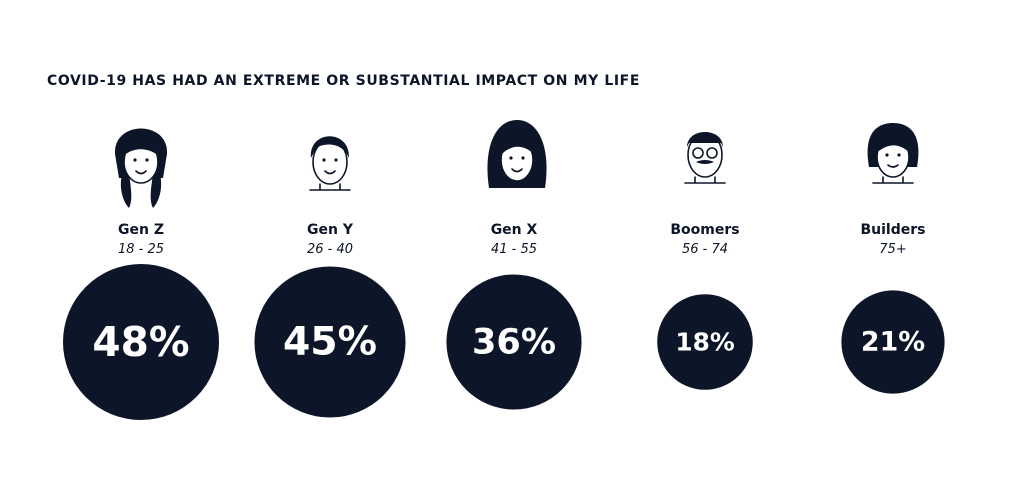 This screenshot has width=1024, height=489. I want to click on category-label: Builders, so click(893, 230).